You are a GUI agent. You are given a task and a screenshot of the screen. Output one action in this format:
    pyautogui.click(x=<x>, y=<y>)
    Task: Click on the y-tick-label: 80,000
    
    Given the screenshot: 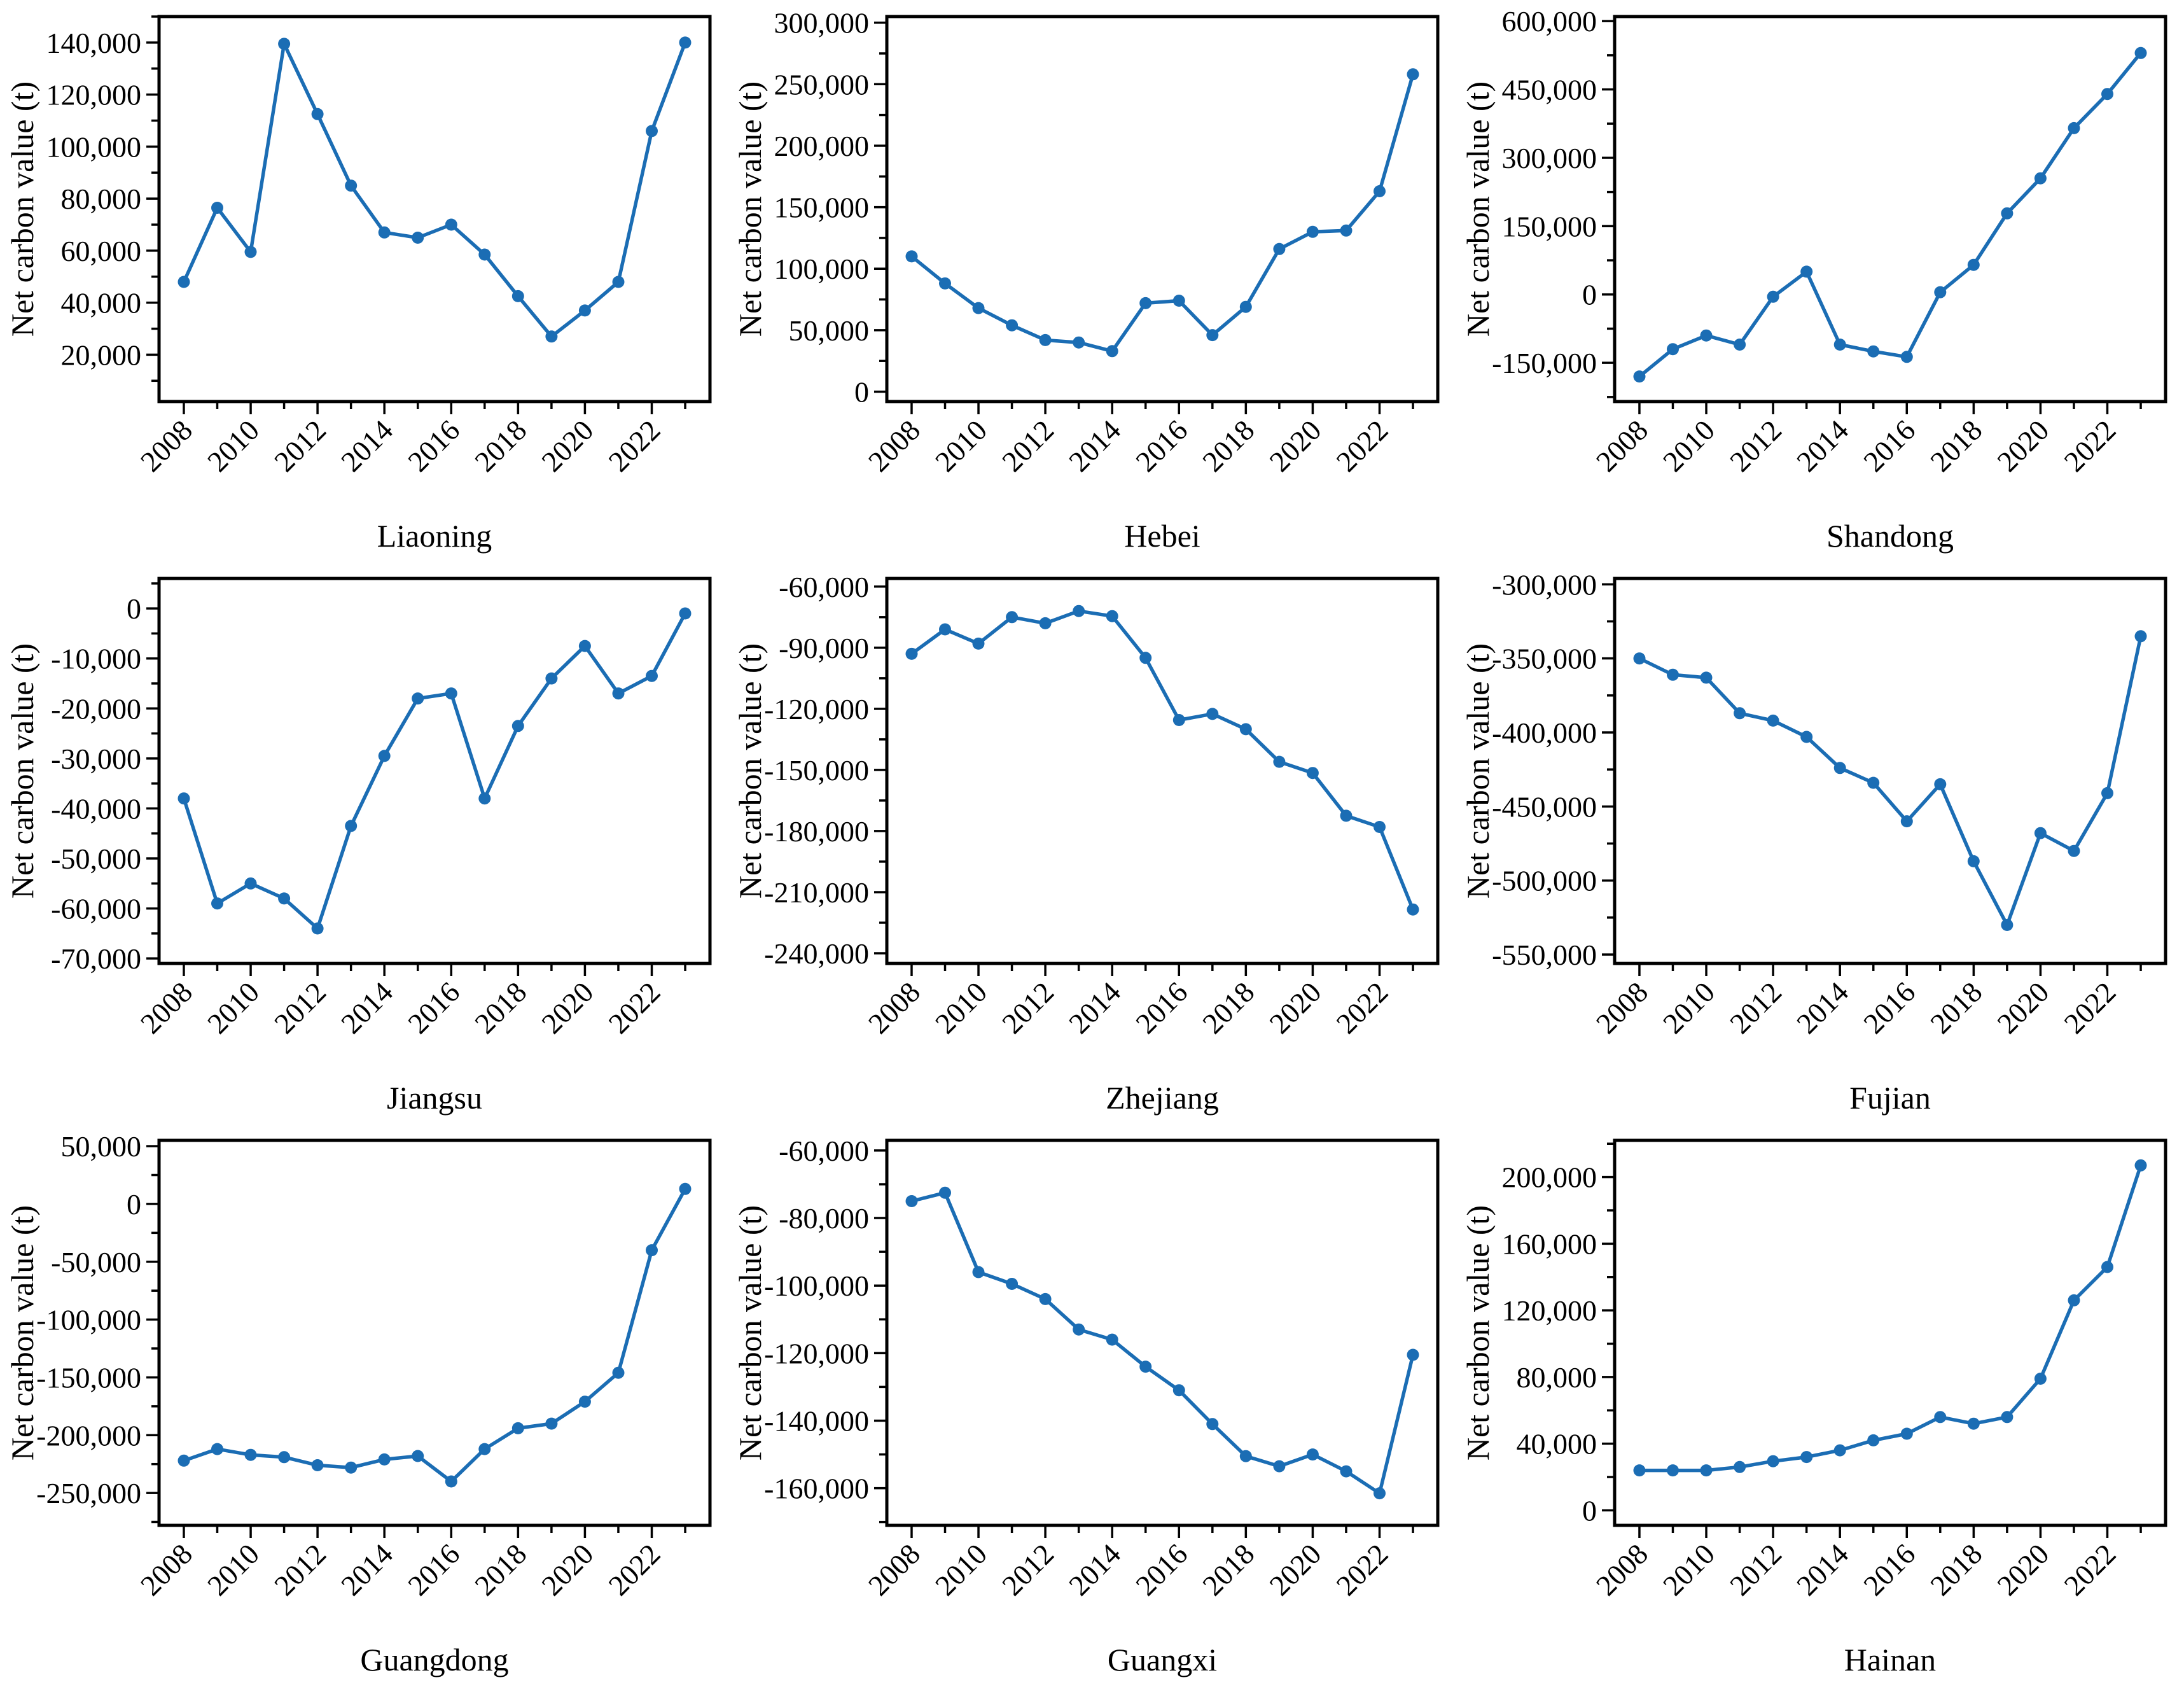 What is the action you would take?
    pyautogui.click(x=102, y=199)
    